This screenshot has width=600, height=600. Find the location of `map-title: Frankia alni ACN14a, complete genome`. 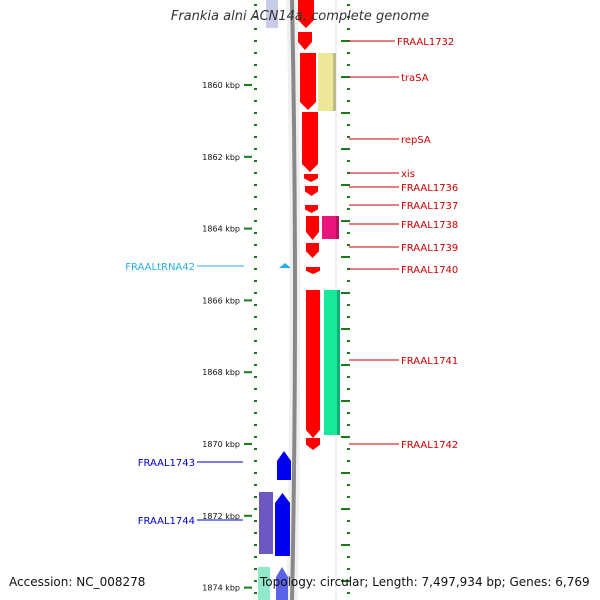

map-title: Frankia alni ACN14a, complete genome is located at coordinates (300, 16).